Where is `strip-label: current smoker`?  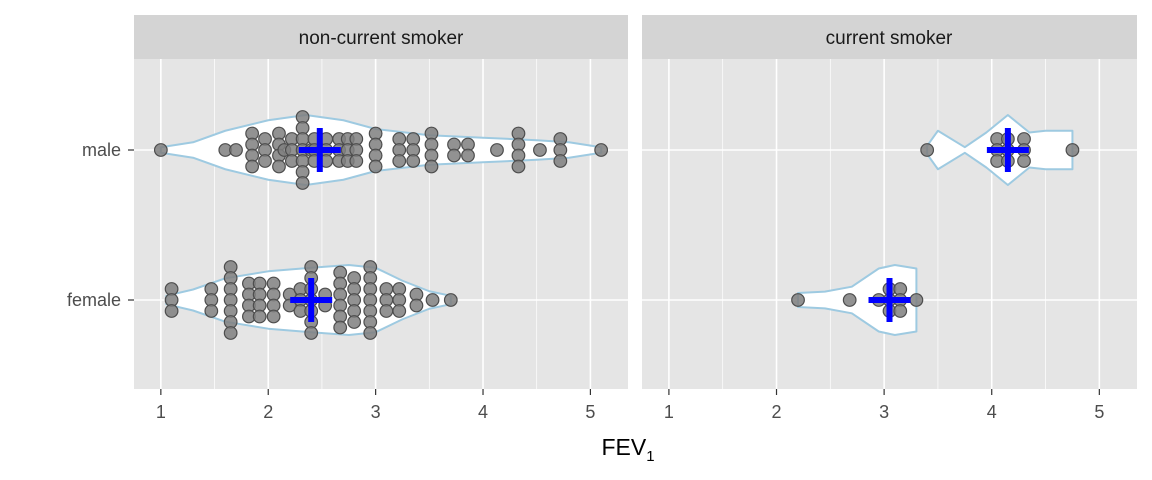
strip-label: current smoker is located at coordinates (889, 38).